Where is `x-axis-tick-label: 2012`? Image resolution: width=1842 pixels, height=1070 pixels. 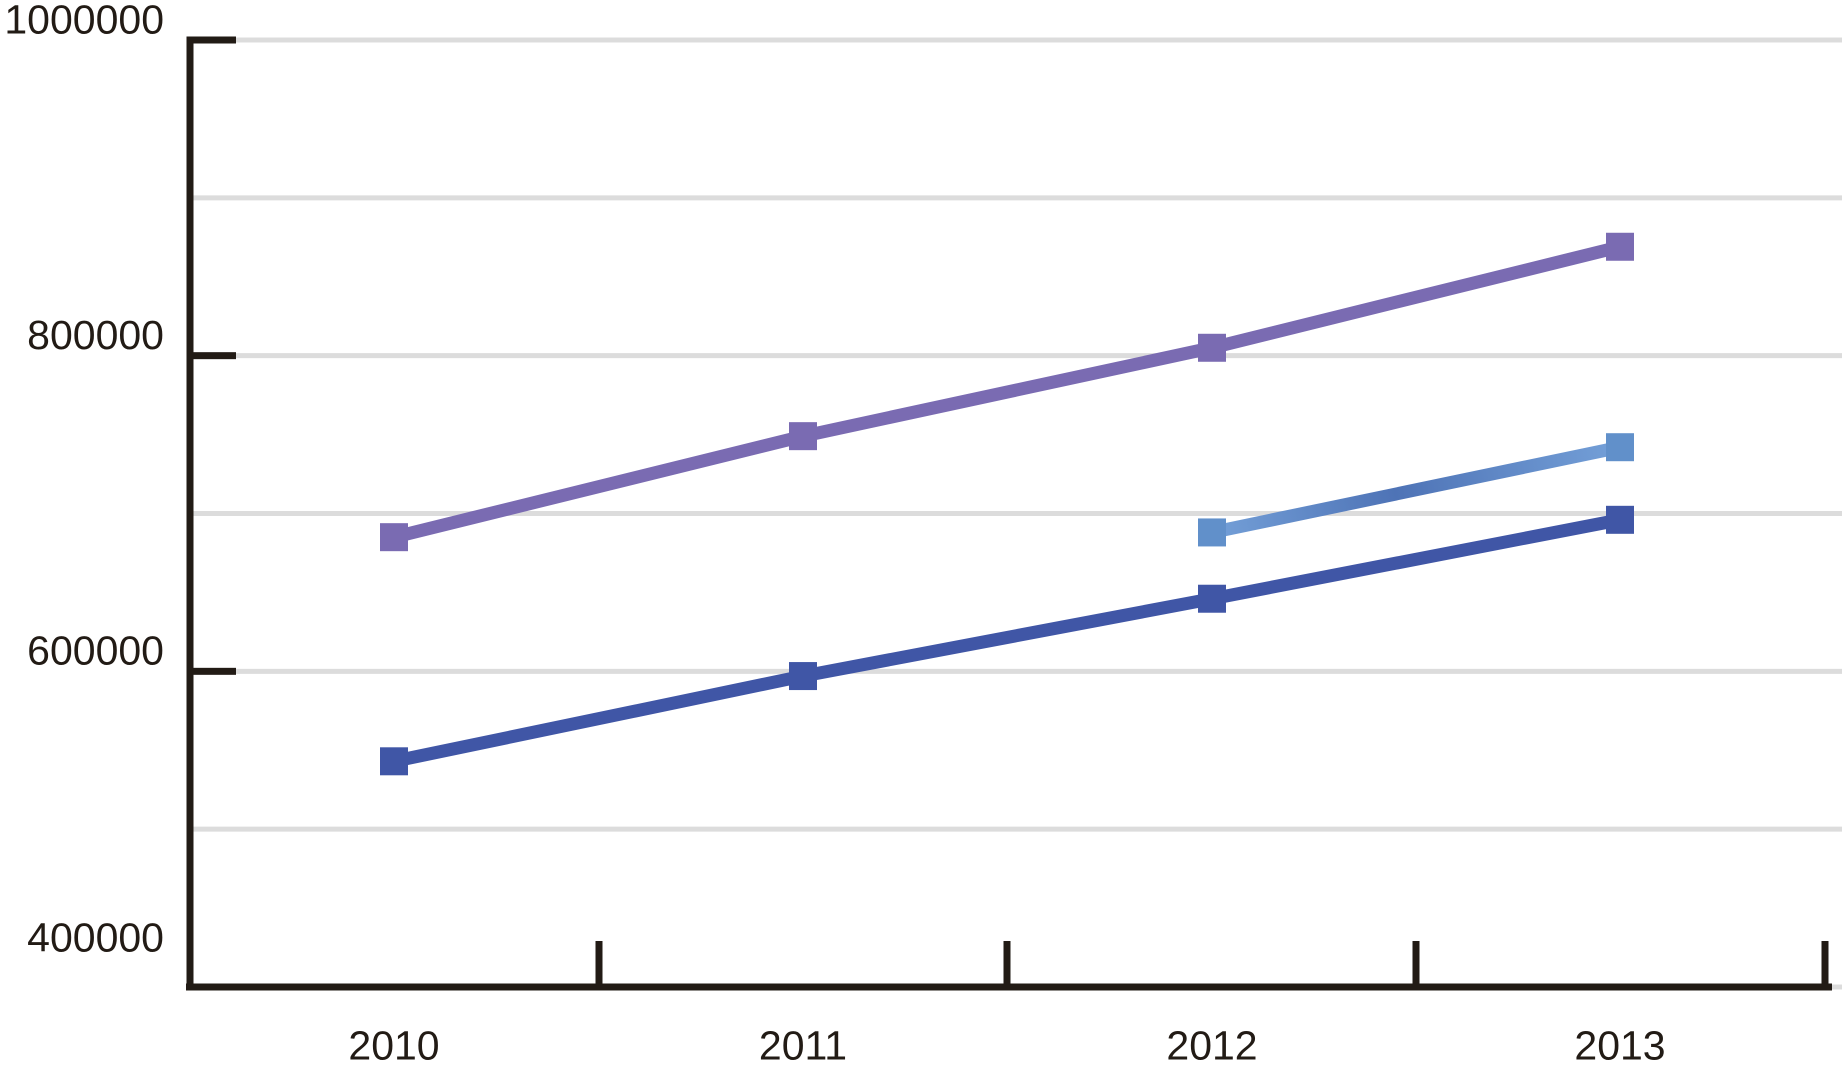
x-axis-tick-label: 2012 is located at coordinates (1211, 1045).